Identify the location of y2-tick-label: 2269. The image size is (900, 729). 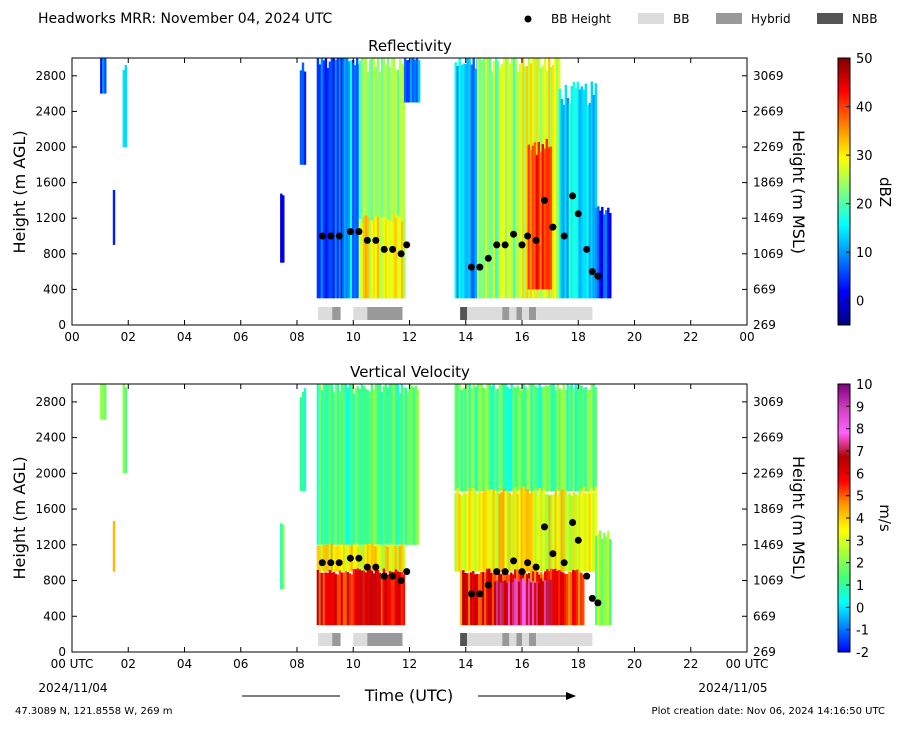
(768, 473).